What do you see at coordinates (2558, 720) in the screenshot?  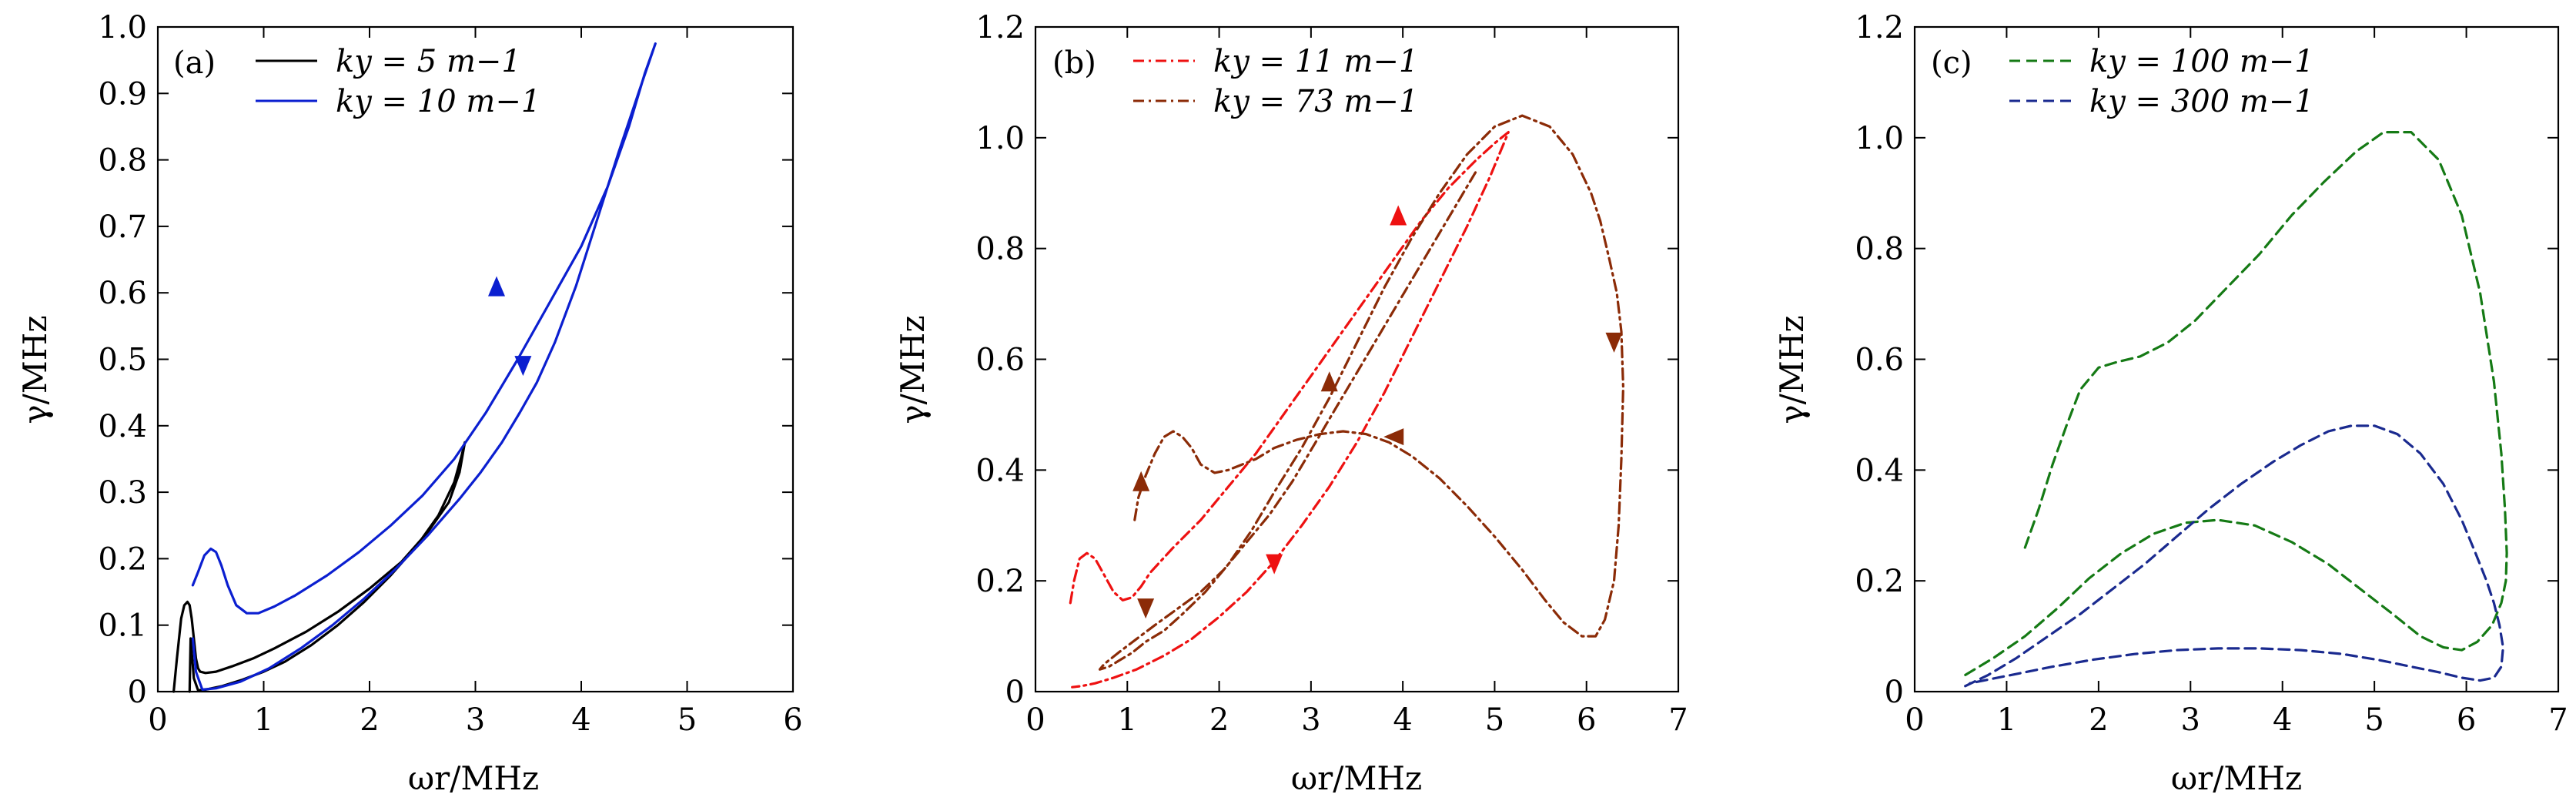 I see `panel-c-xtick-label: 7` at bounding box center [2558, 720].